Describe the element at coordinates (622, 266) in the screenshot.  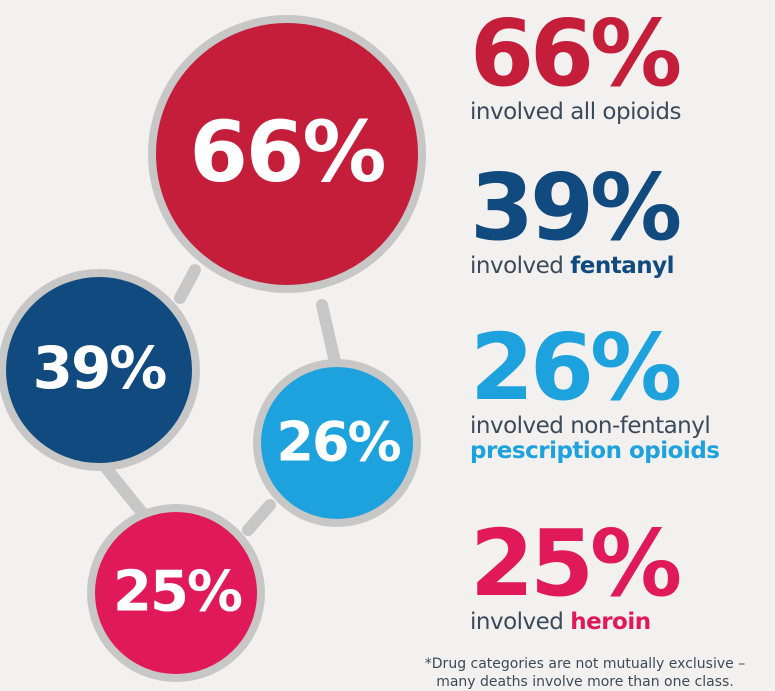
I see `stat-desc-highlight: fentanyl` at that location.